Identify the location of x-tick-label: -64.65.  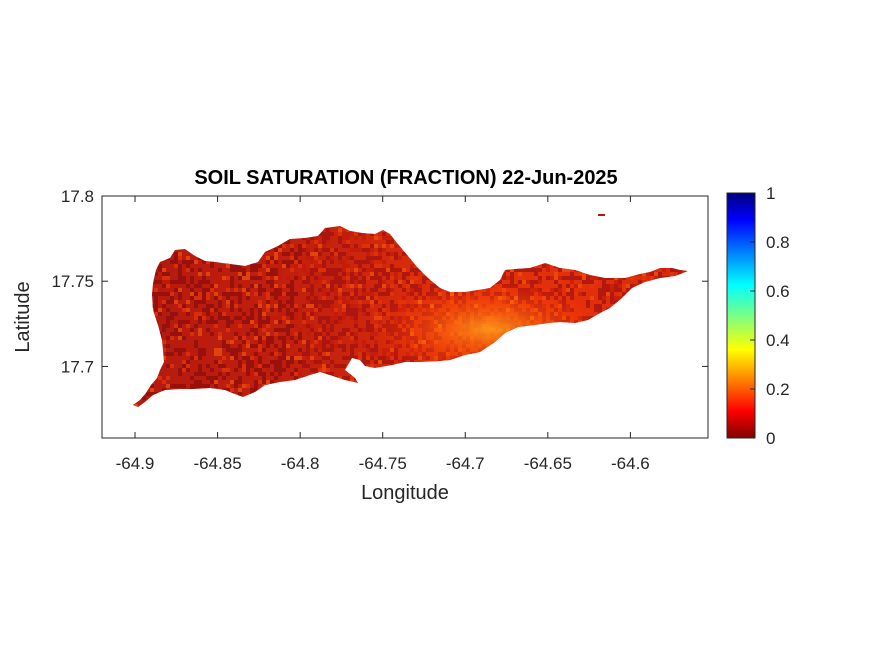
(548, 463).